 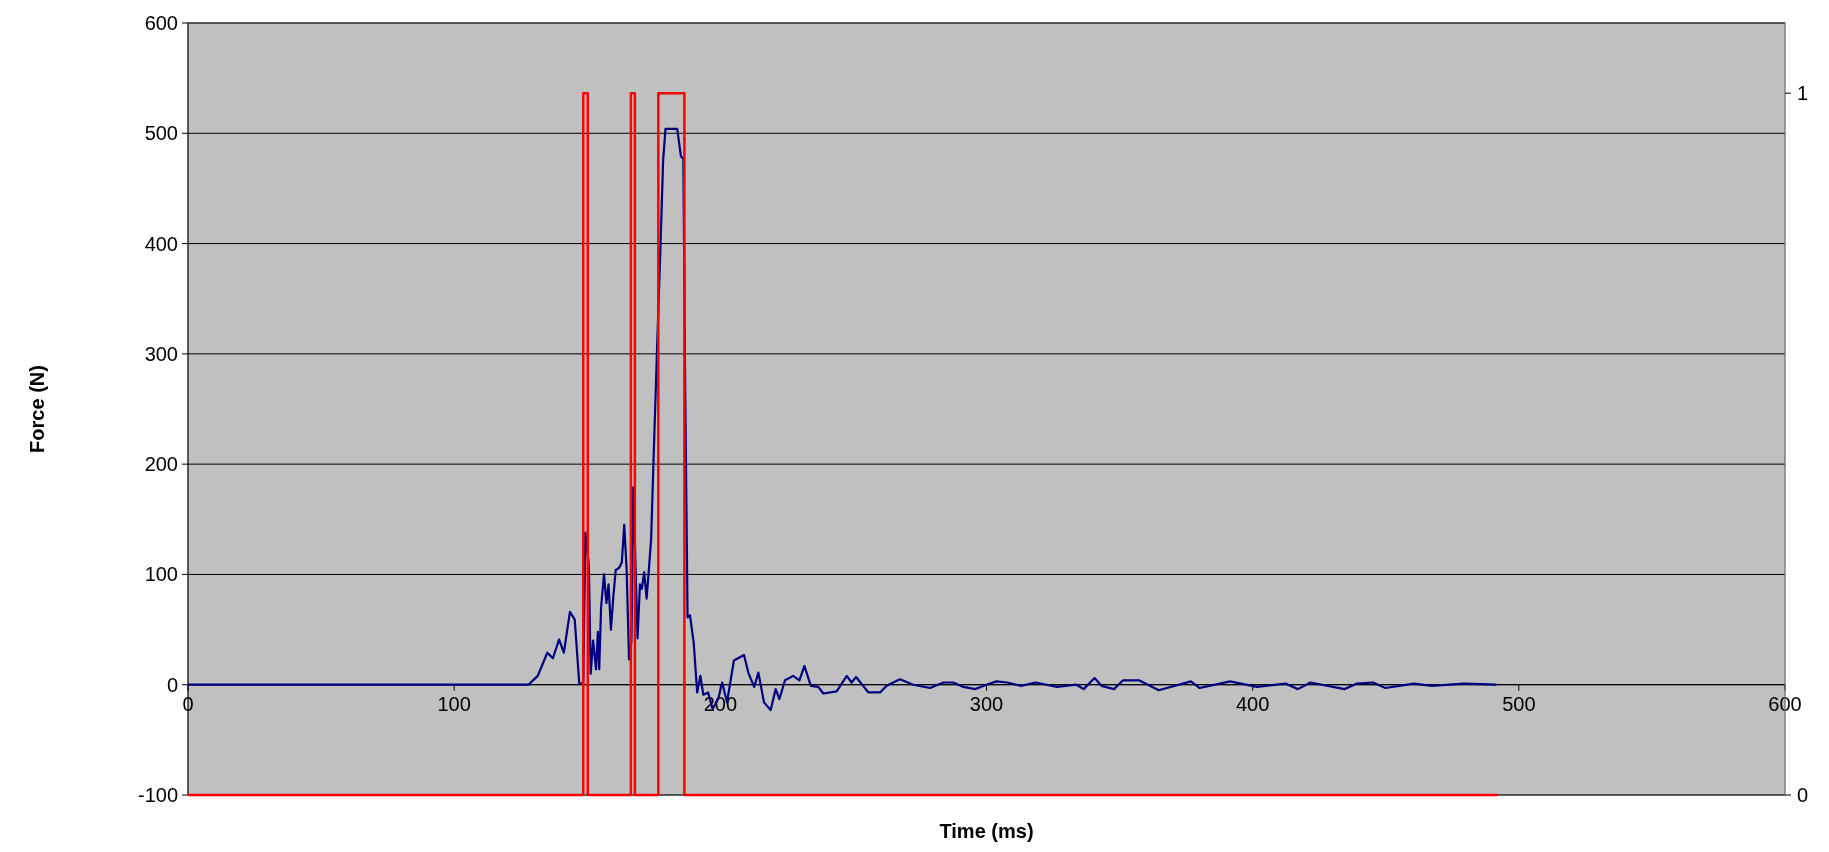 What do you see at coordinates (161, 23) in the screenshot?
I see `y-tick-label: 600` at bounding box center [161, 23].